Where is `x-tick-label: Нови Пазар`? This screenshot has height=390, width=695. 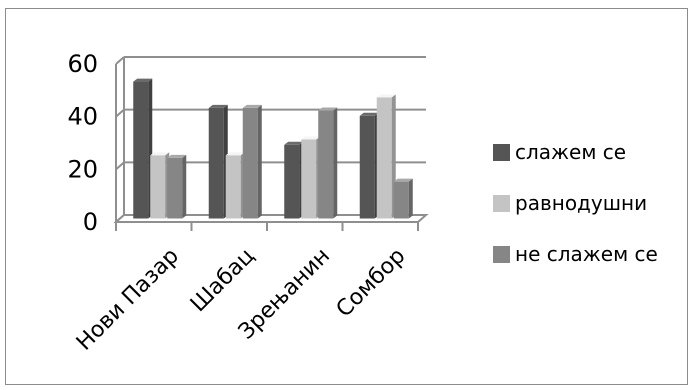 x-tick-label: Нови Пазар is located at coordinates (128, 300).